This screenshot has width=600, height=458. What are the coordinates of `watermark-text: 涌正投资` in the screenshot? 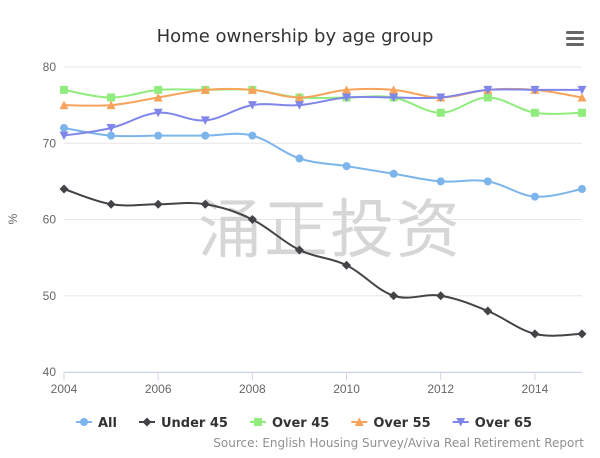 It's located at (330, 231).